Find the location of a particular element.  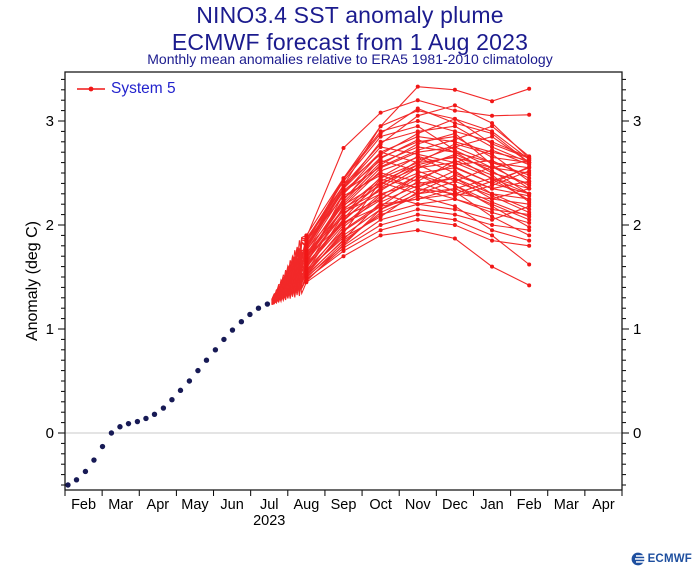

legend-label-system5: System 5 is located at coordinates (143, 88).